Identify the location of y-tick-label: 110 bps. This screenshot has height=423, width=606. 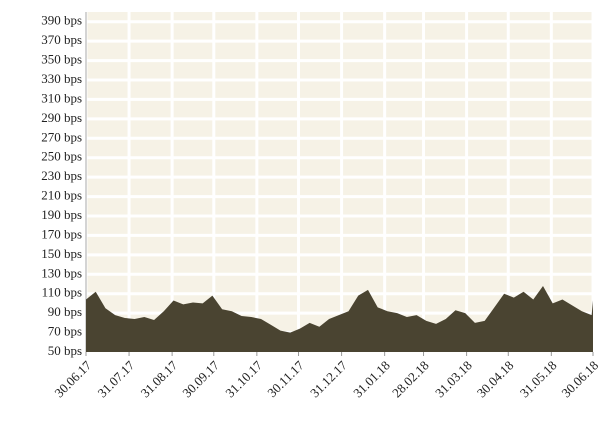
(62, 292).